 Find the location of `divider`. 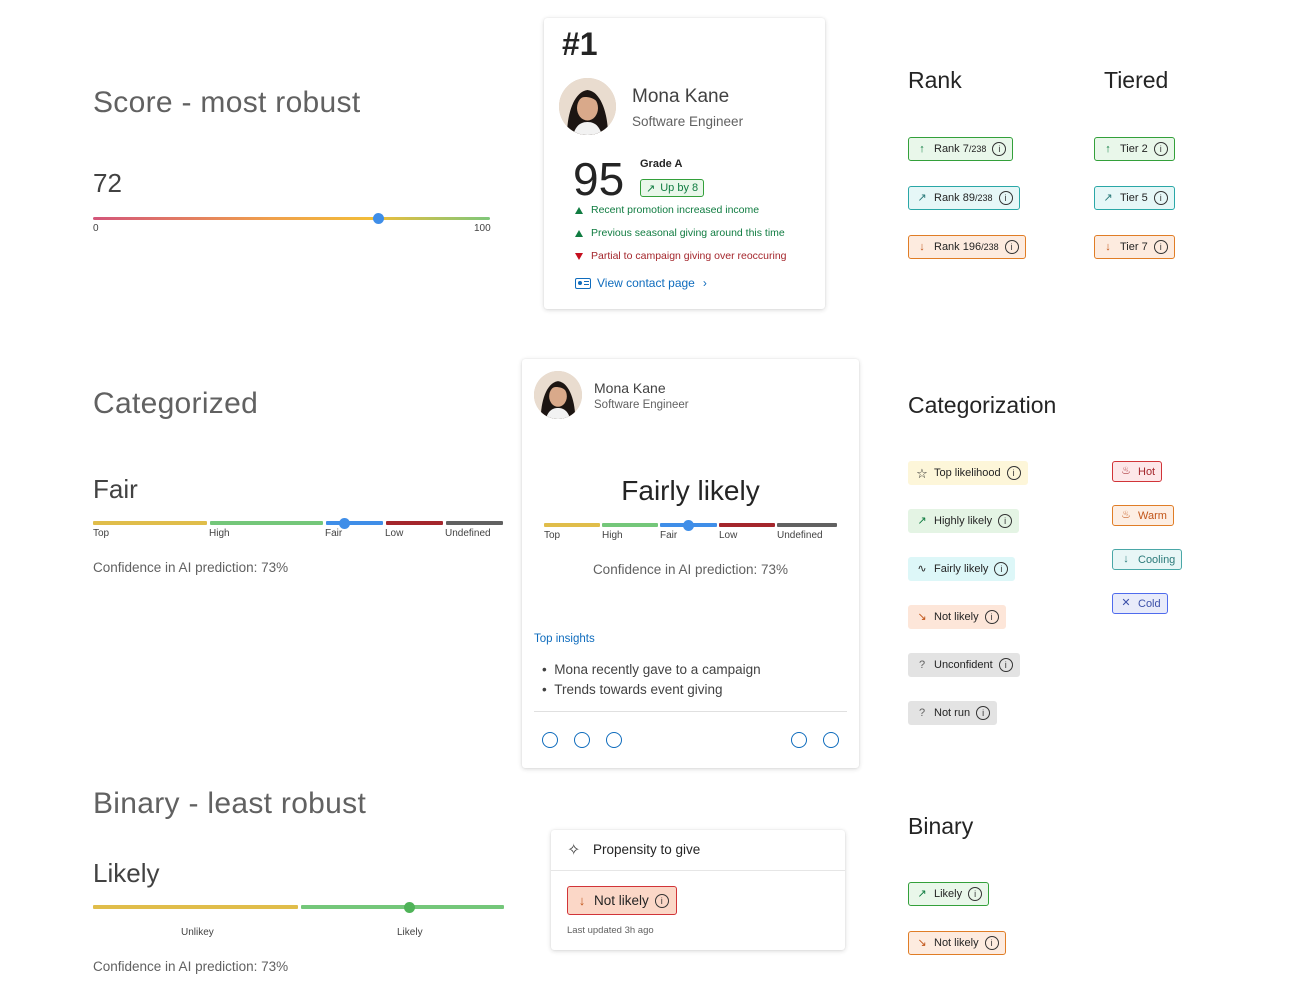

divider is located at coordinates (690, 711).